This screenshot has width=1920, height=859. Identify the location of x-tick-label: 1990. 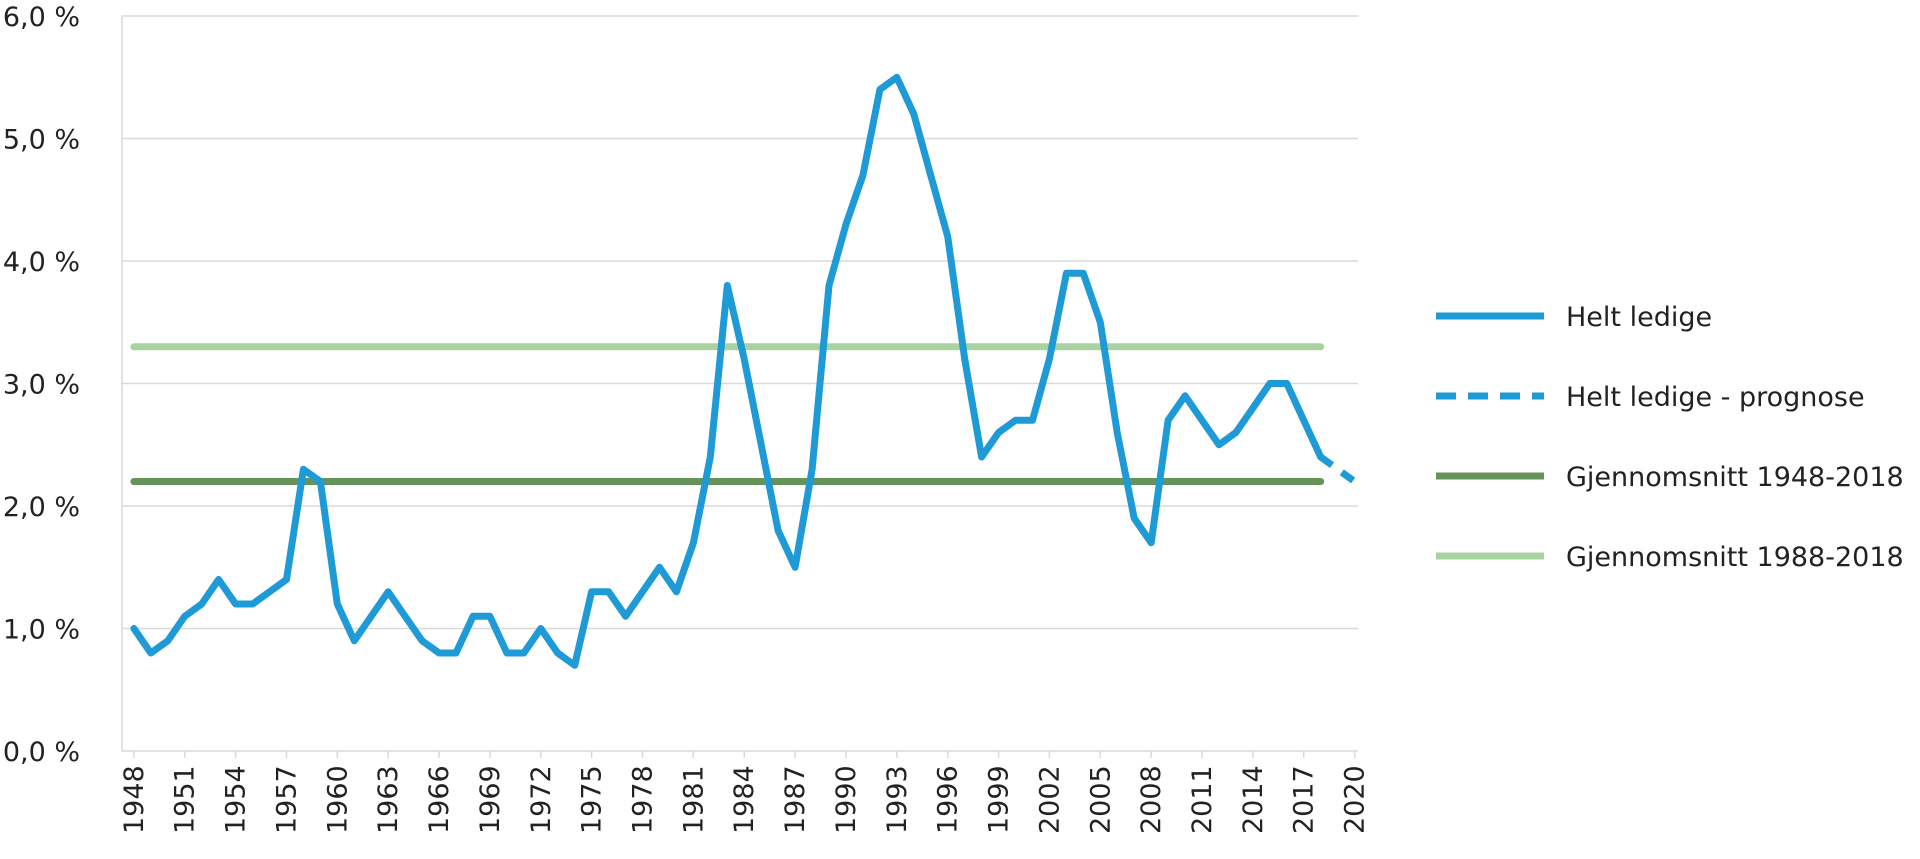
(846, 799).